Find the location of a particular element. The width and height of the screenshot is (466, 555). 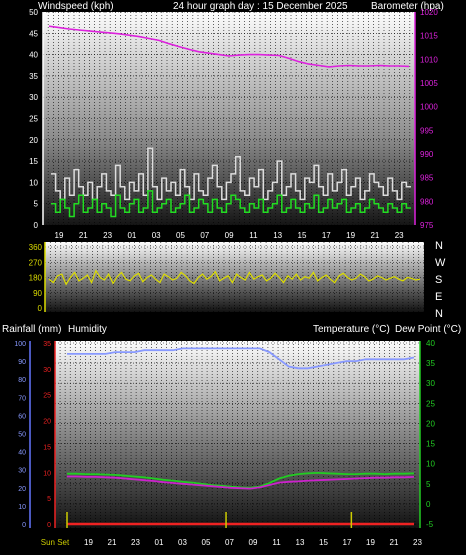

temperature-tick-label: 5 is located at coordinates (428, 484).